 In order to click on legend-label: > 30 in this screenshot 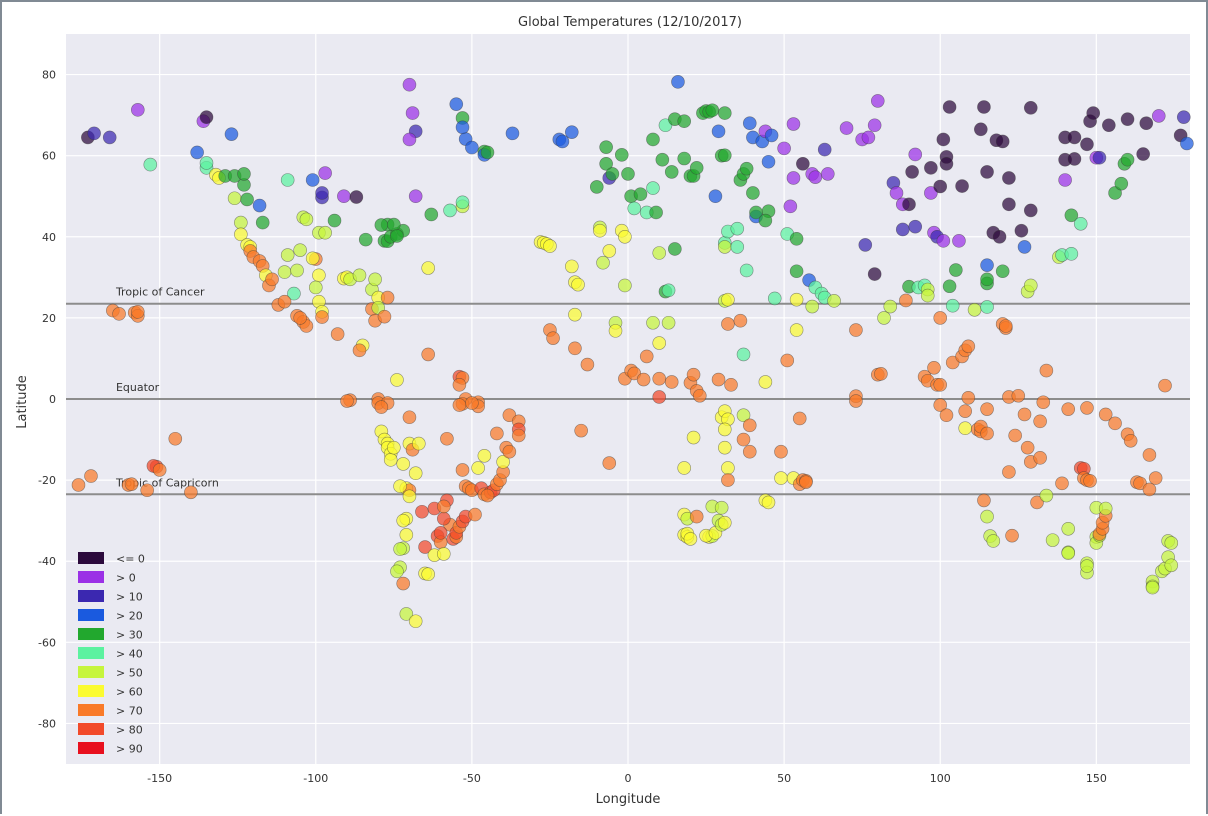, I will do `click(129, 635)`.